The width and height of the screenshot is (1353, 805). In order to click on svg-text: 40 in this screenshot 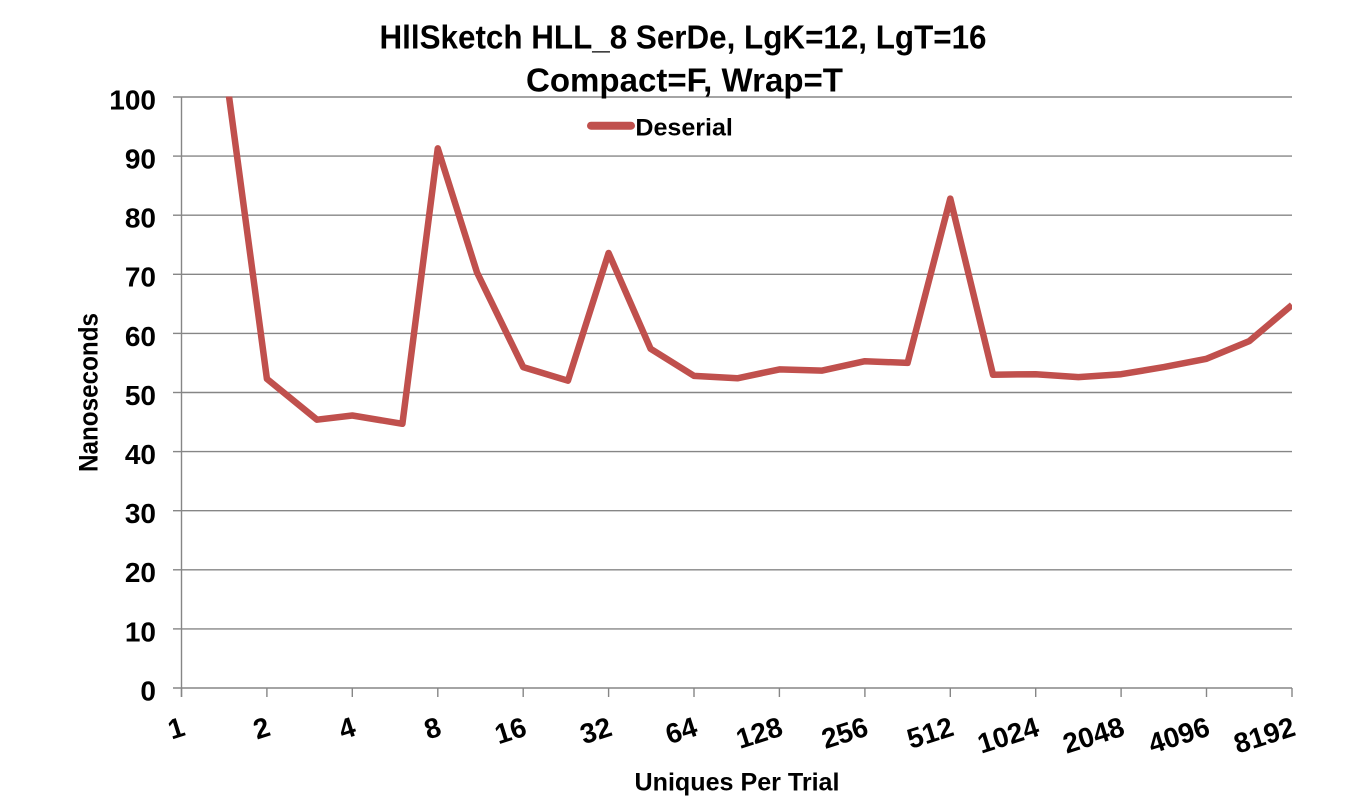, I will do `click(140, 454)`.